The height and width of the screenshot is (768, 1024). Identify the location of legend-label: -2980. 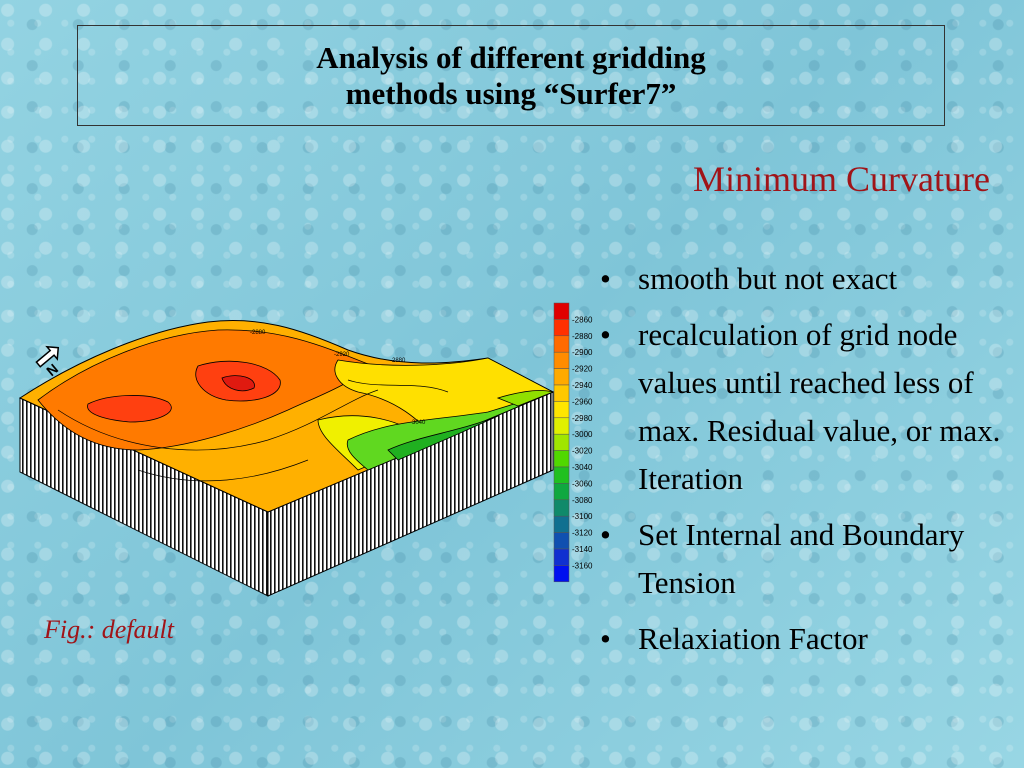
(582, 418).